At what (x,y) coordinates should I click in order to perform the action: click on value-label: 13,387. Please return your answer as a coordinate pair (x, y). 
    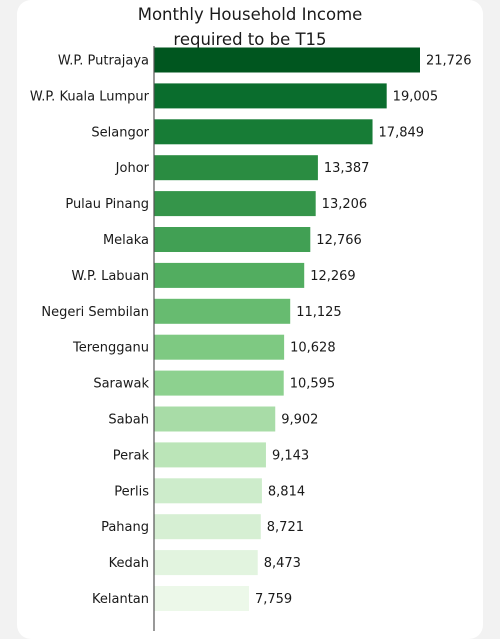
    Looking at the image, I should click on (347, 168).